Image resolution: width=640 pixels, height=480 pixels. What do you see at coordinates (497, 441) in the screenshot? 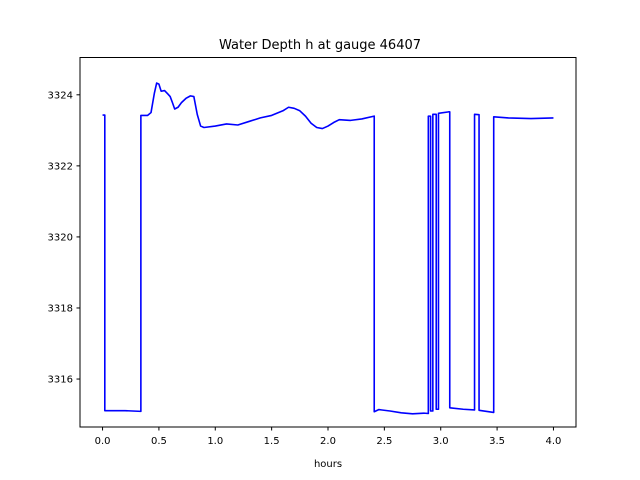
I see `x-tick-label: 3.5` at bounding box center [497, 441].